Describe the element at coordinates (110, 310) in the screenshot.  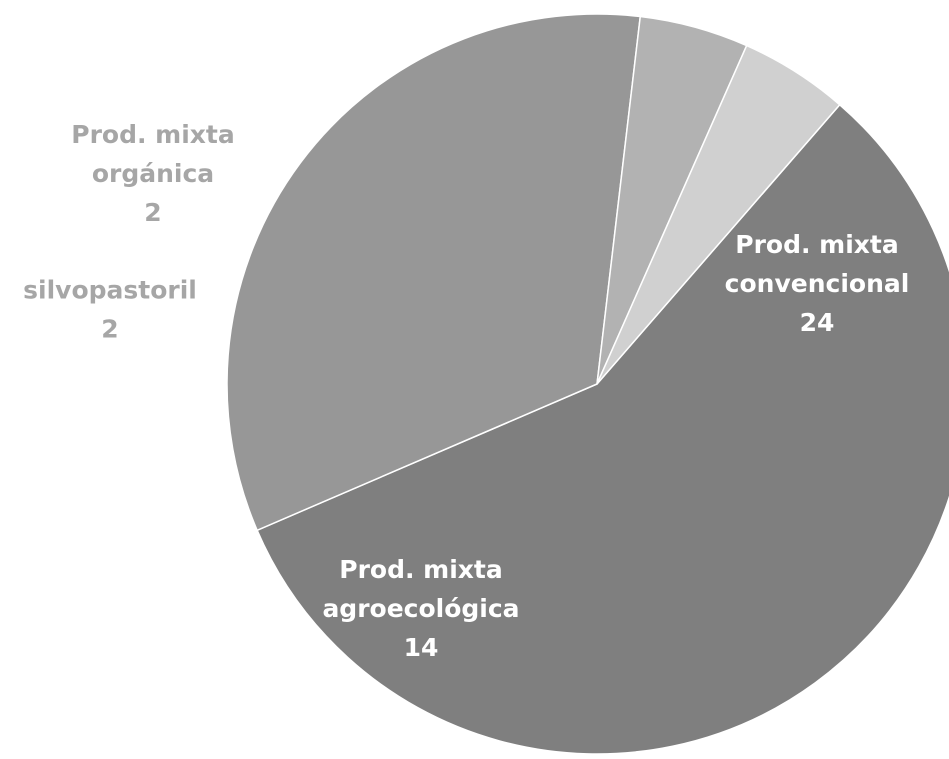
I see `pie-label-2: silvopastoril 2` at that location.